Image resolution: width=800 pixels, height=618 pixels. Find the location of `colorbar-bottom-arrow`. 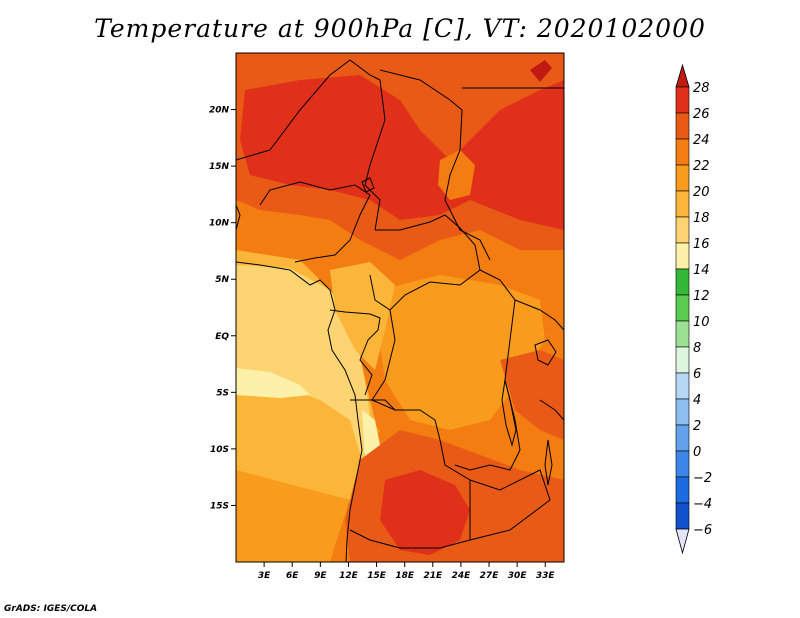

colorbar-bottom-arrow is located at coordinates (682, 541).